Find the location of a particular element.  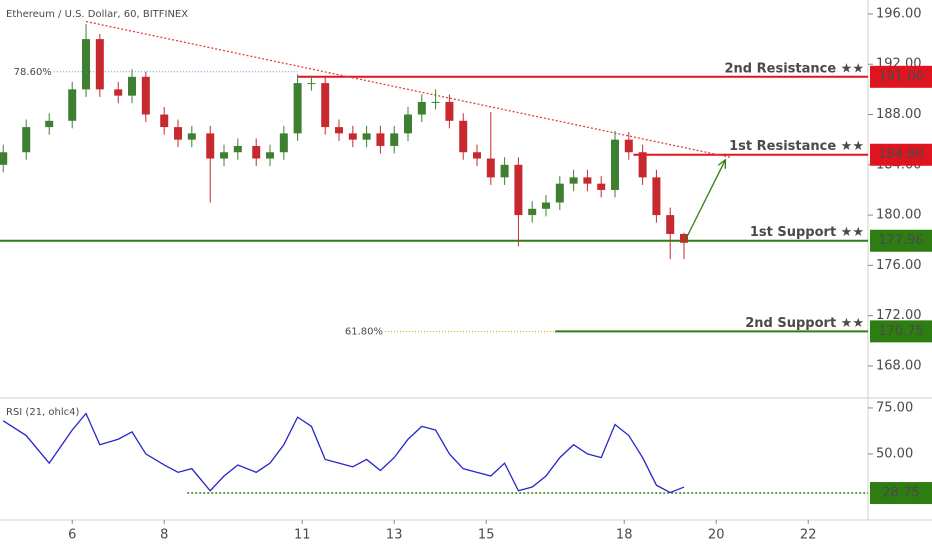

rsi-level-badge is located at coordinates (901, 493).